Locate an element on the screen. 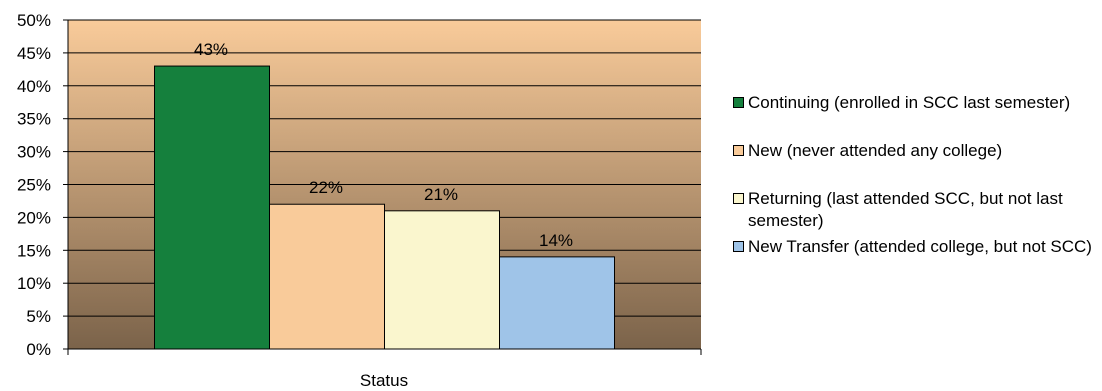 This screenshot has width=1102, height=391. data-label-1: 43% is located at coordinates (211, 49).